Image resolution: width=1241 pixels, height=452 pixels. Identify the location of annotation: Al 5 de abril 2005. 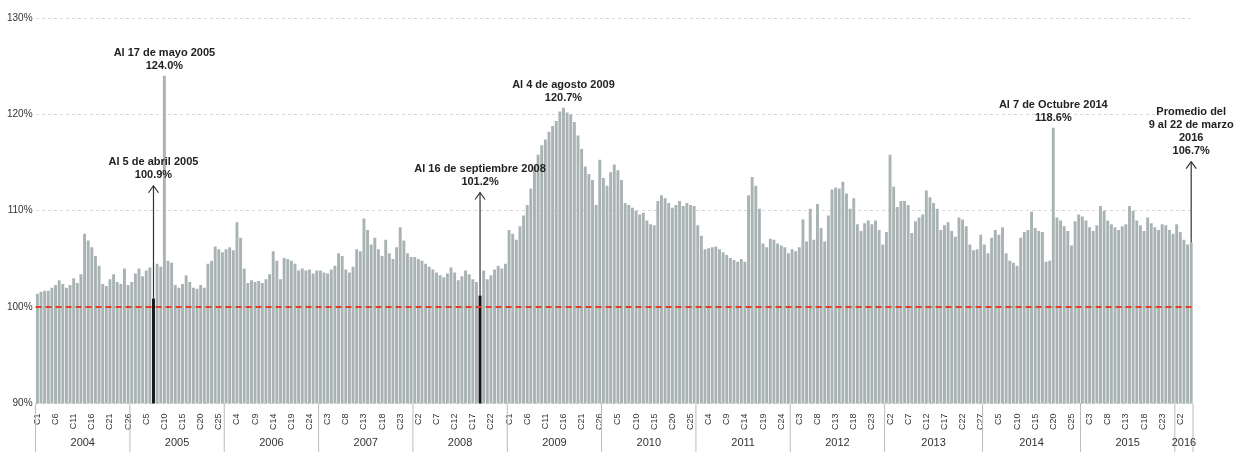
(153, 161).